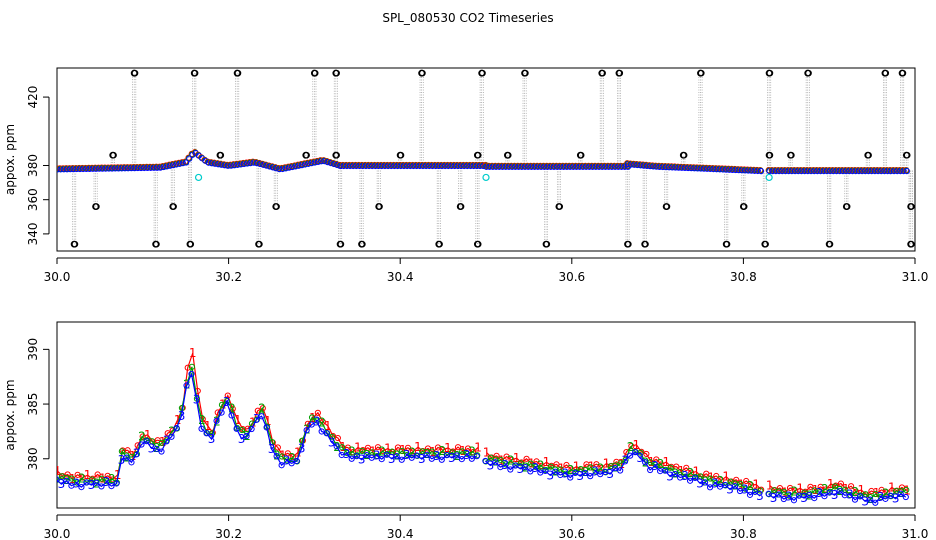 The height and width of the screenshot is (540, 936). What do you see at coordinates (571, 533) in the screenshot?
I see `x-tick-label: 30.6` at bounding box center [571, 533].